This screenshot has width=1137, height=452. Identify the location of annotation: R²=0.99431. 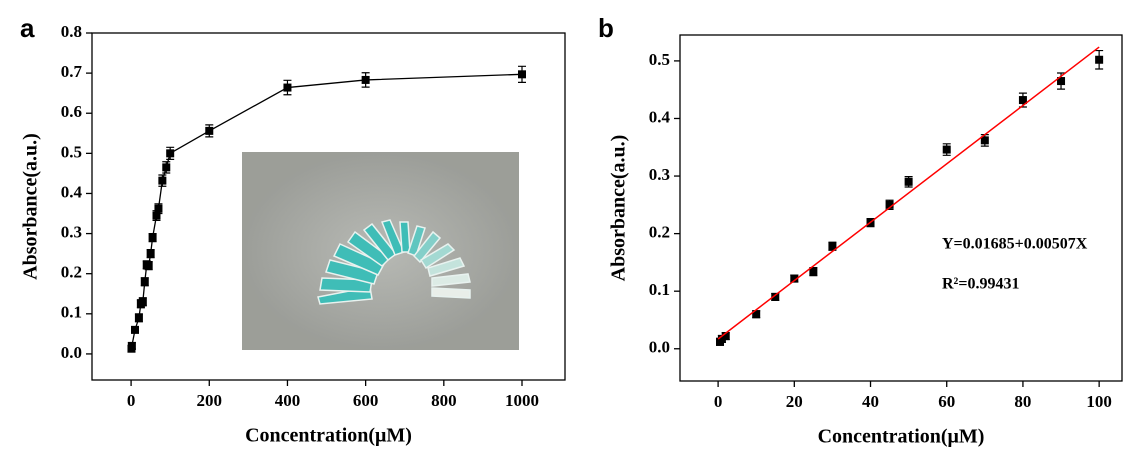
(980, 284).